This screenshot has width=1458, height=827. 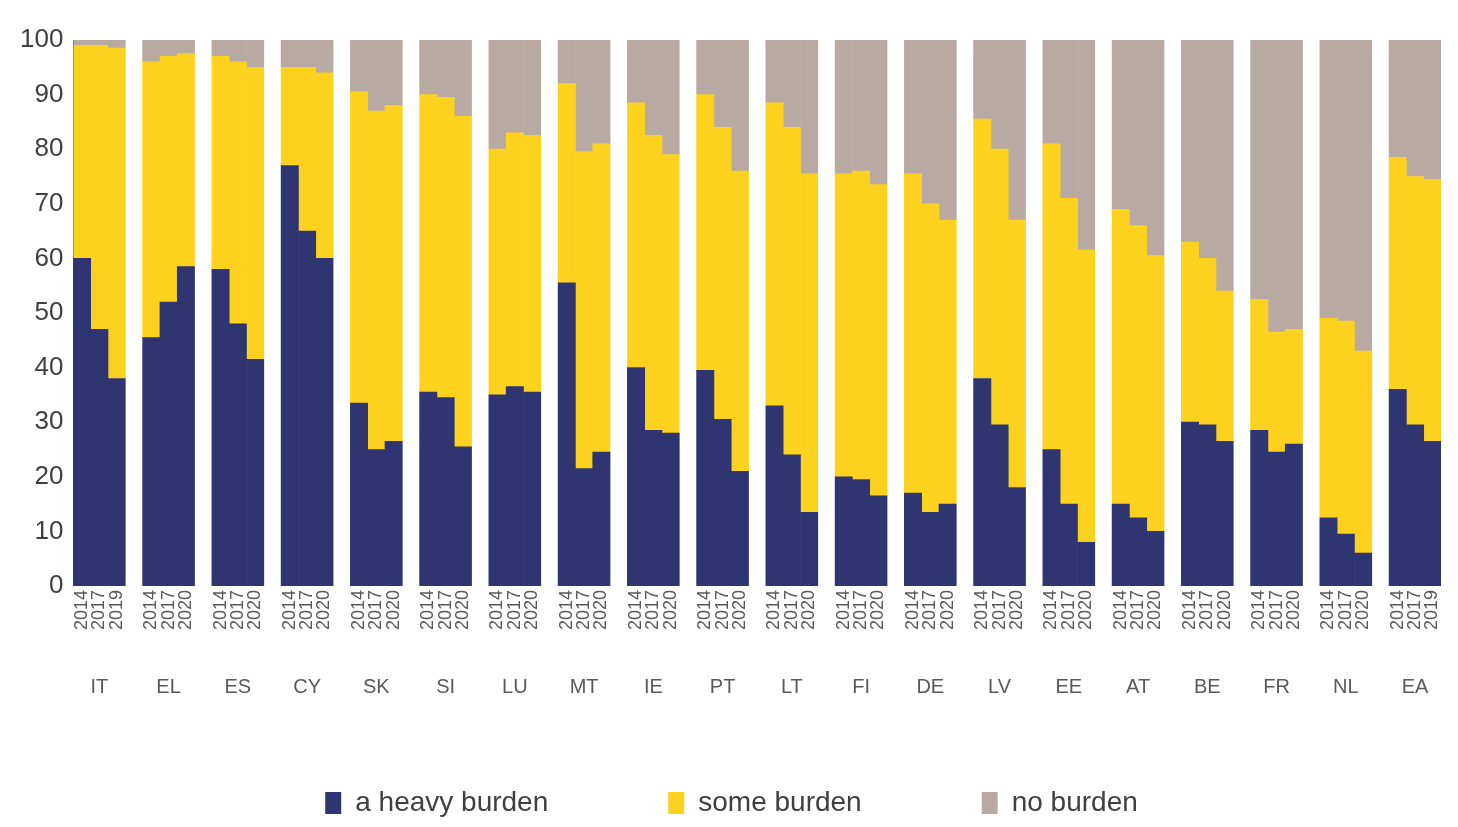 I want to click on legend-label: no burden, so click(x=1074, y=801).